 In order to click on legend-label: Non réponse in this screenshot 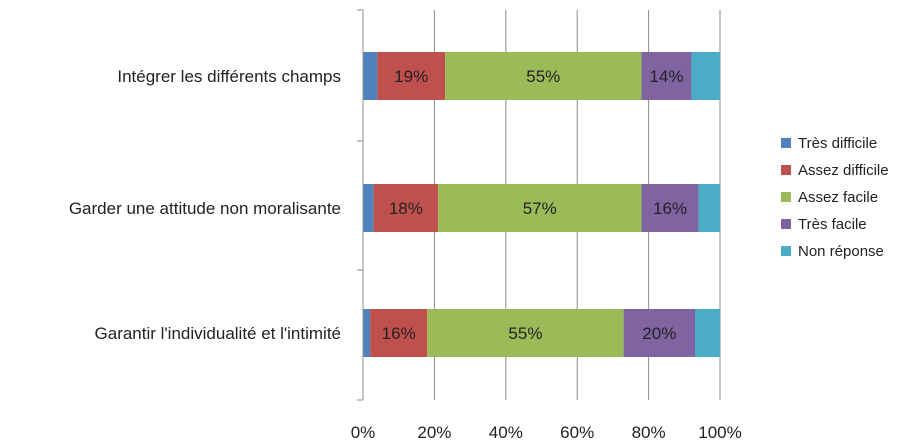, I will do `click(841, 251)`.